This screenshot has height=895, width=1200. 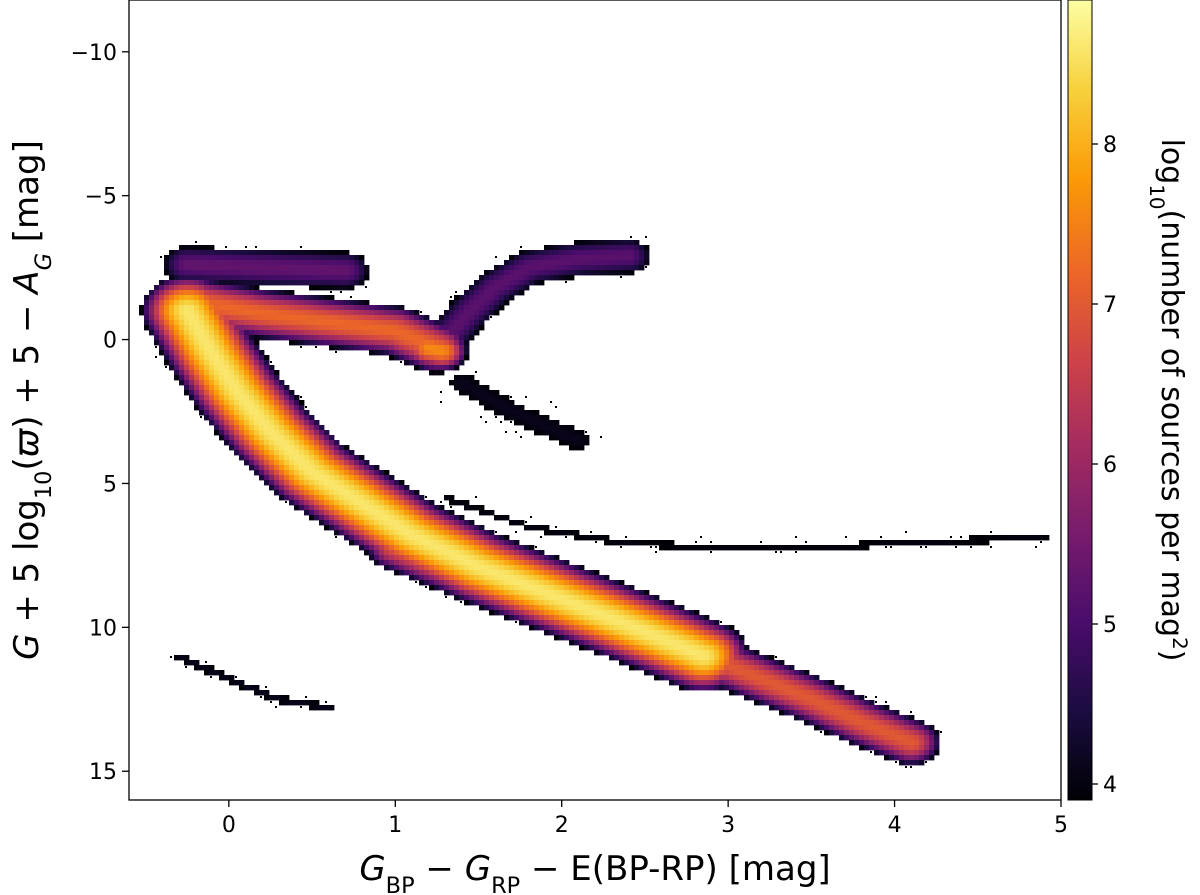 I want to click on y-tick-label: −5, so click(x=101, y=197).